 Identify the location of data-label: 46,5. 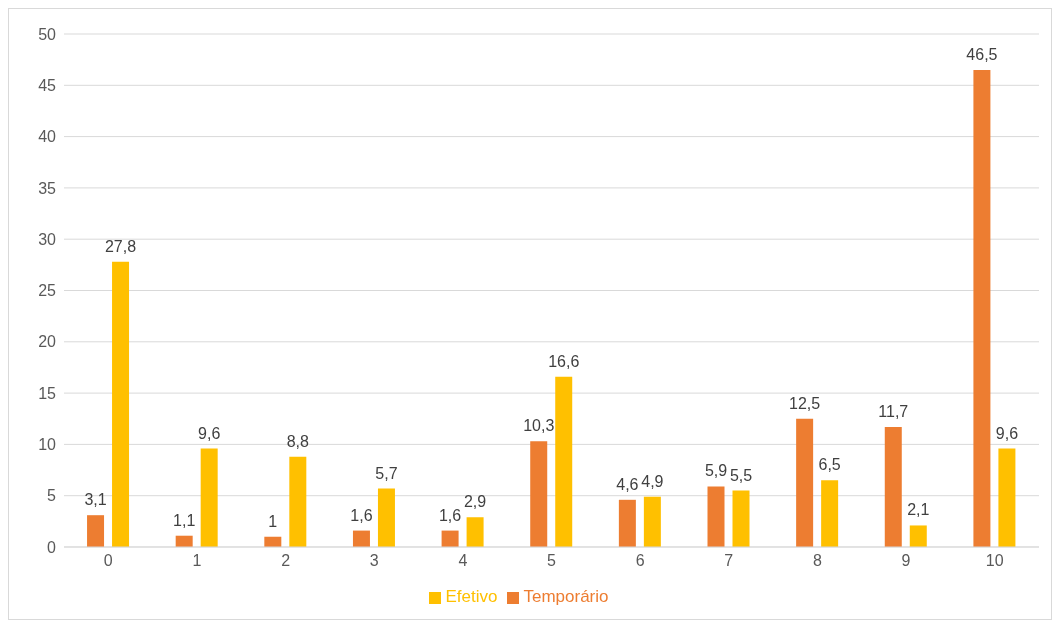
(982, 54).